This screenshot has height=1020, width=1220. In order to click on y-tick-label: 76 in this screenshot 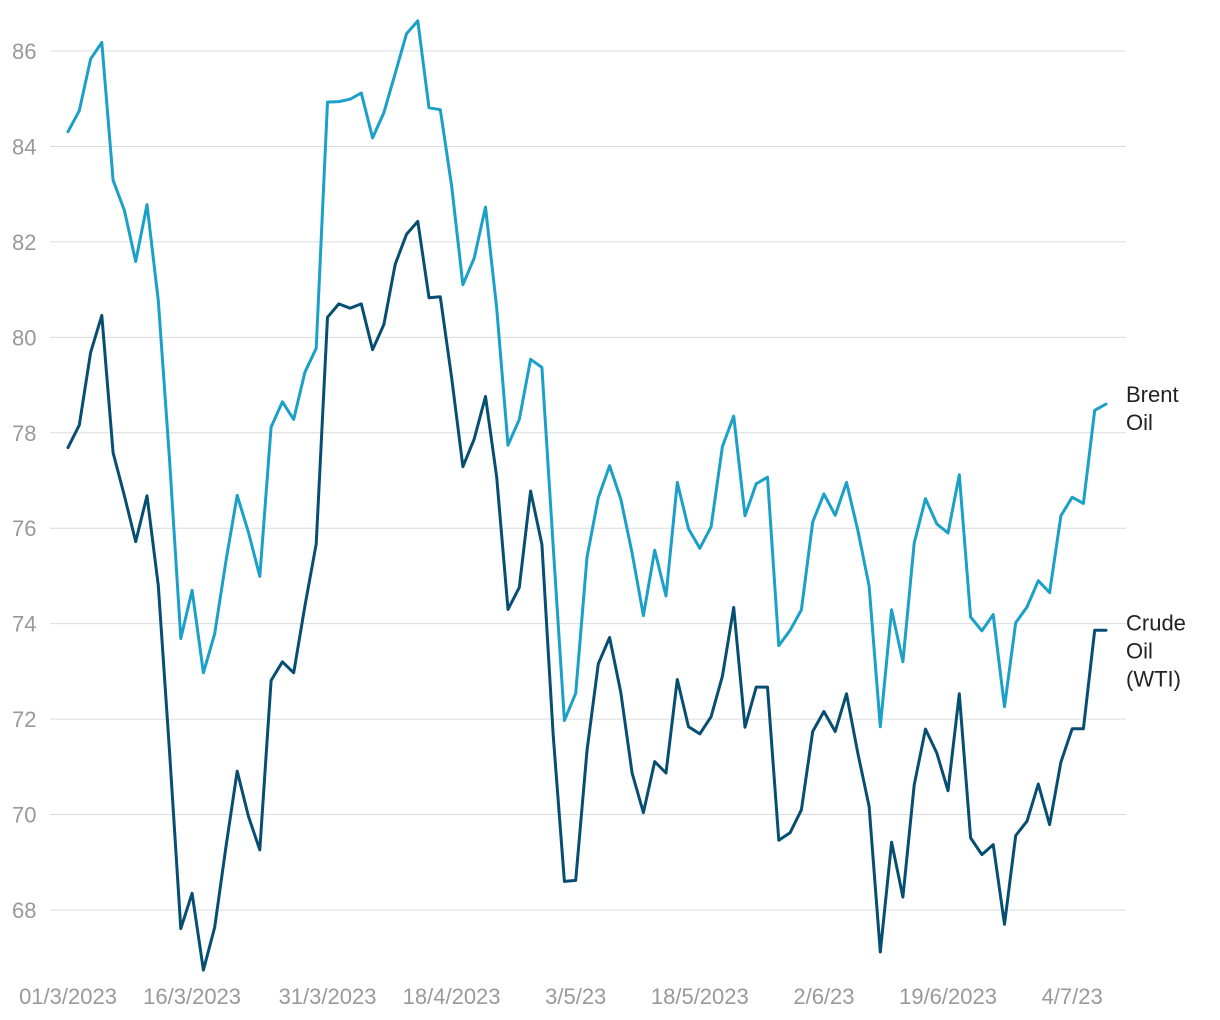, I will do `click(24, 528)`.